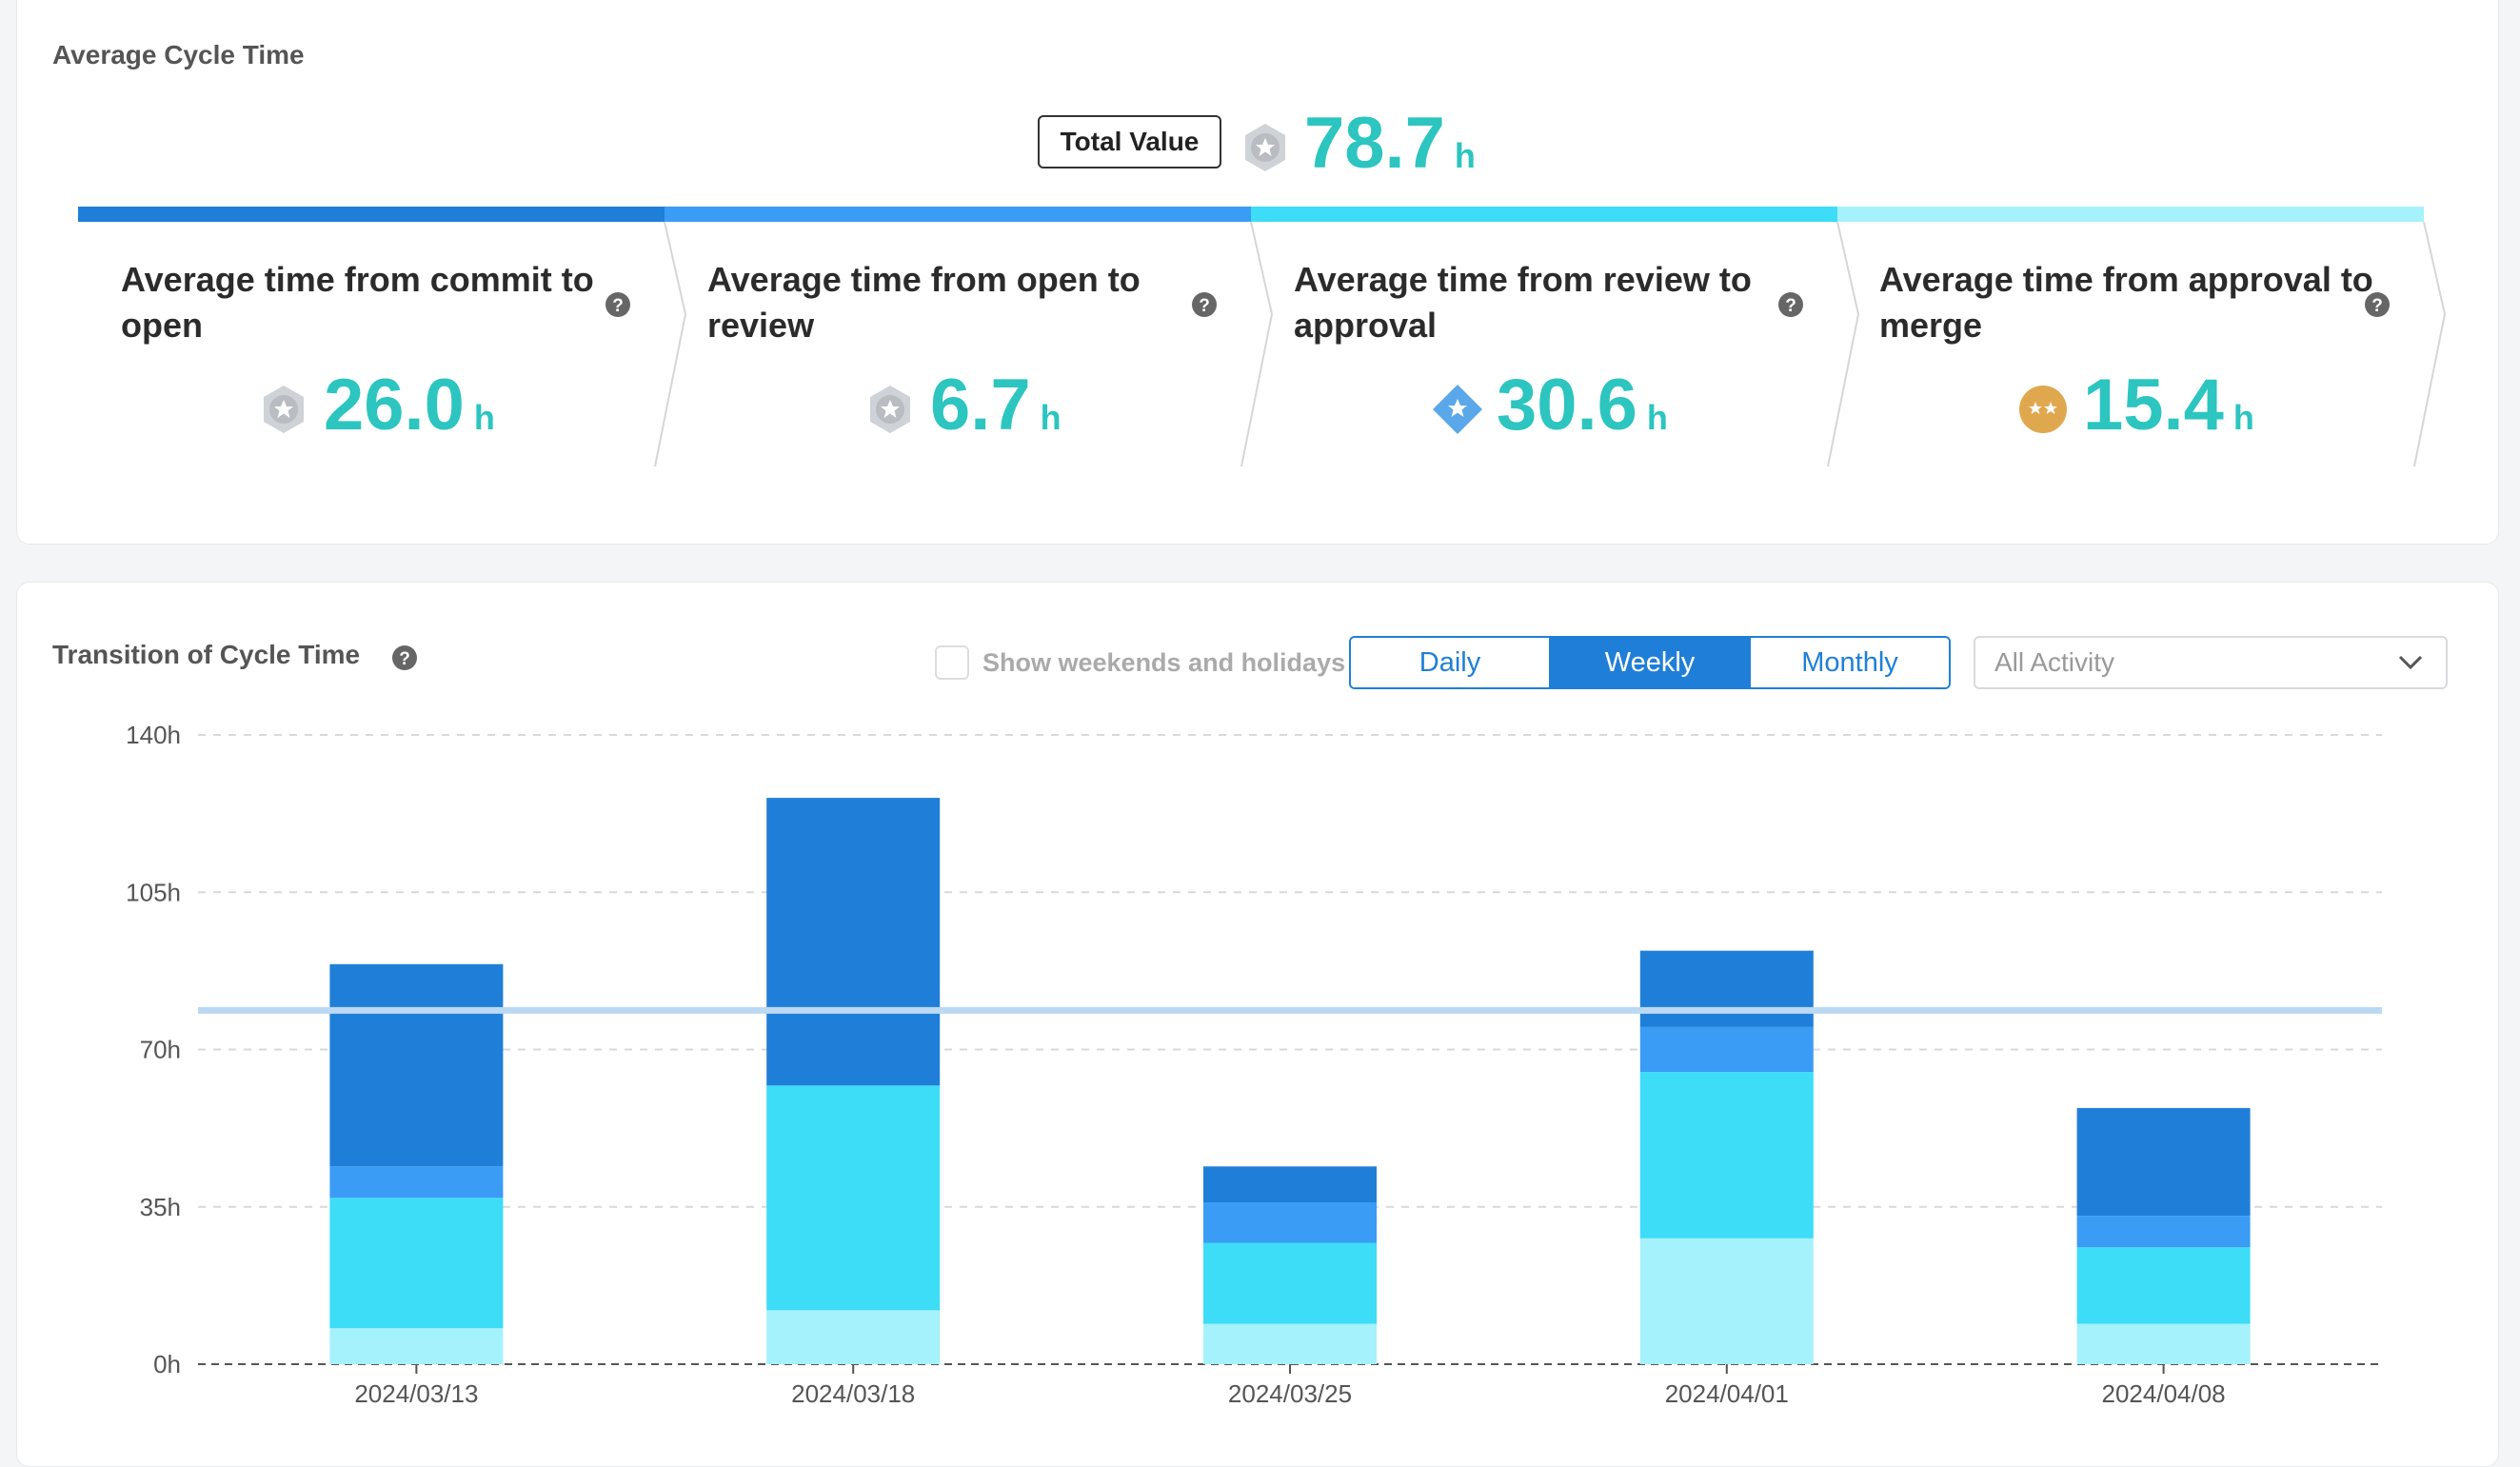 The height and width of the screenshot is (1467, 2520). Describe the element at coordinates (2411, 662) in the screenshot. I see `chevron-down-icon` at that location.